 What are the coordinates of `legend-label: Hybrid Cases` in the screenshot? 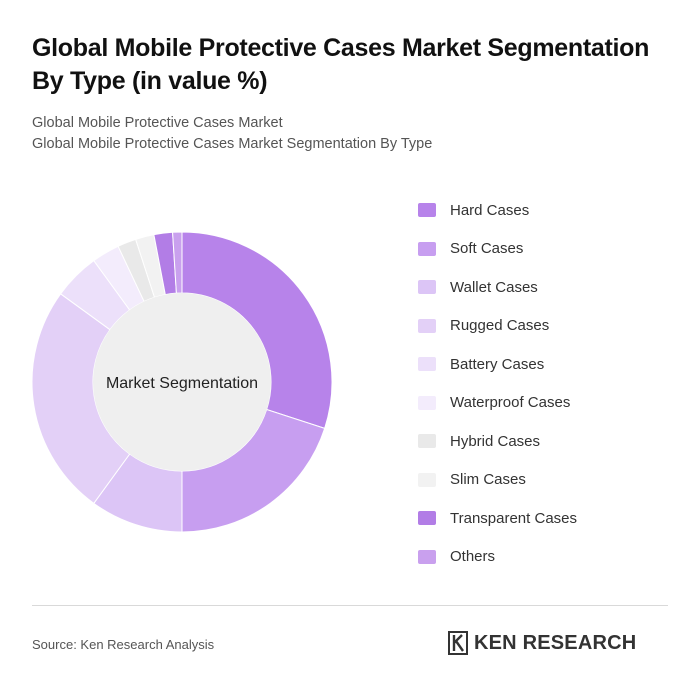 It's located at (495, 441).